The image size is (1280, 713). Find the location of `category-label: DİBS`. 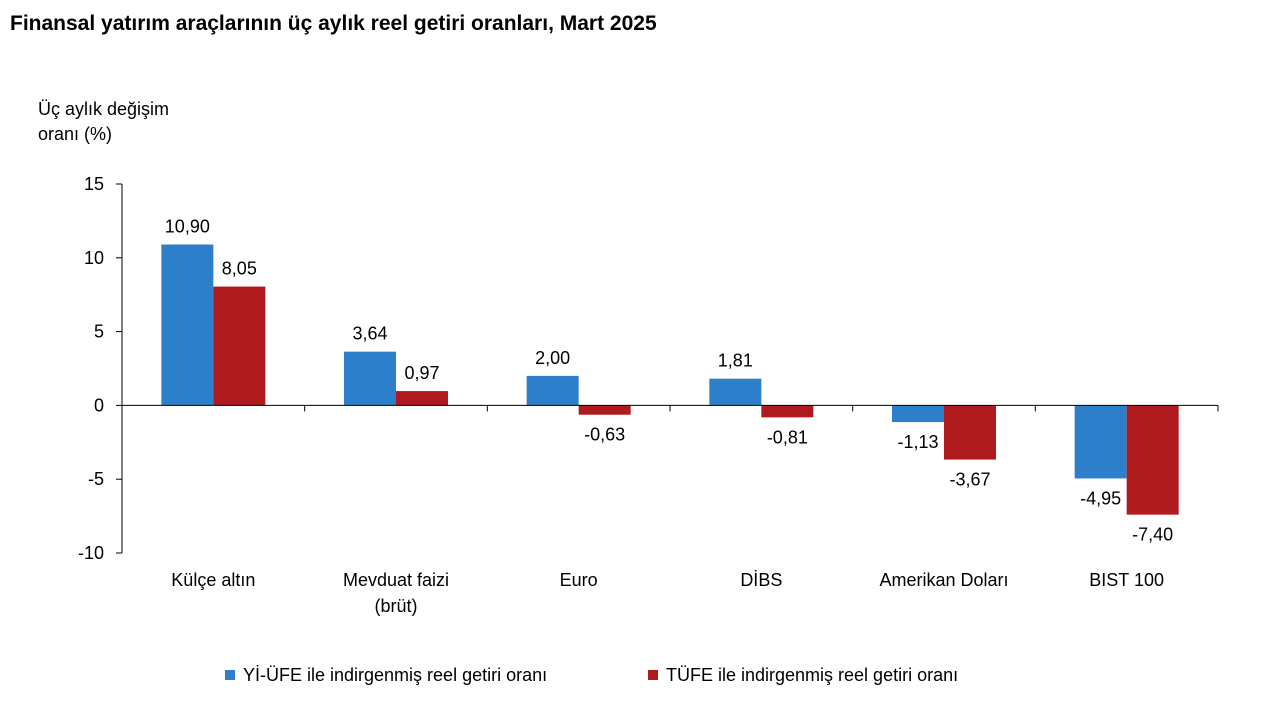

category-label: DİBS is located at coordinates (761, 580).